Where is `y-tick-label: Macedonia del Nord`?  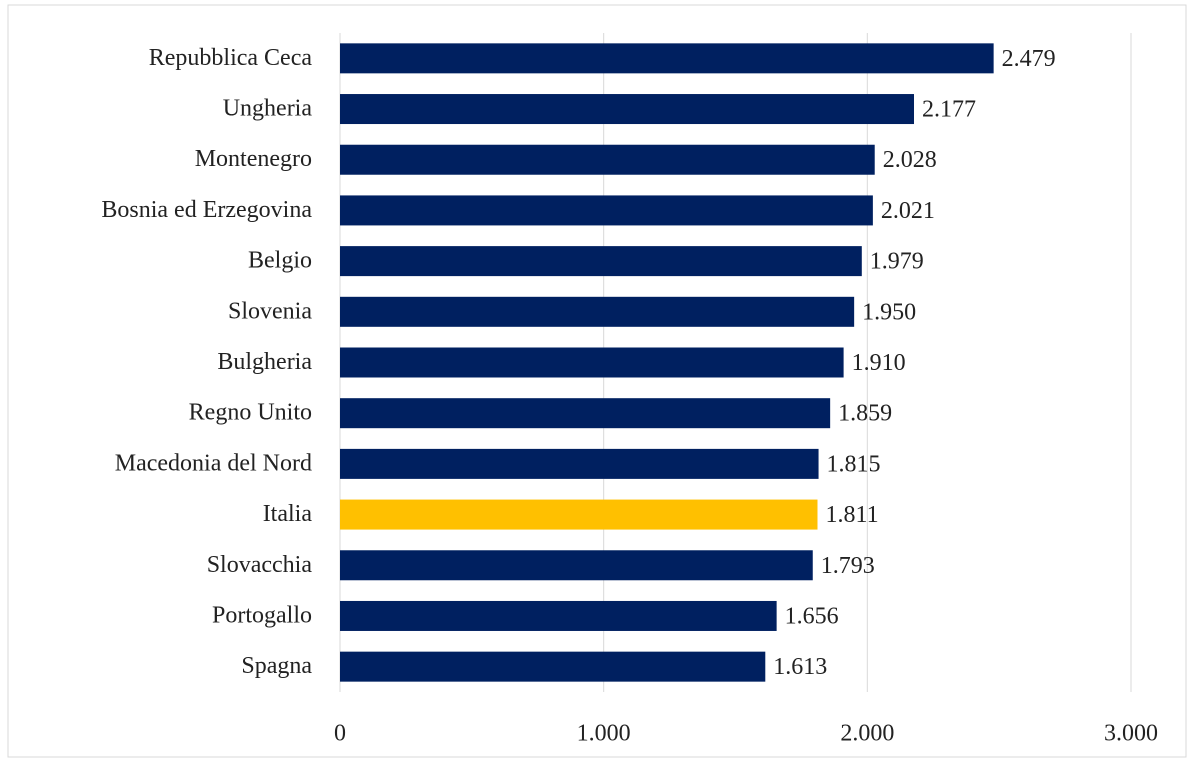
y-tick-label: Macedonia del Nord is located at coordinates (213, 463).